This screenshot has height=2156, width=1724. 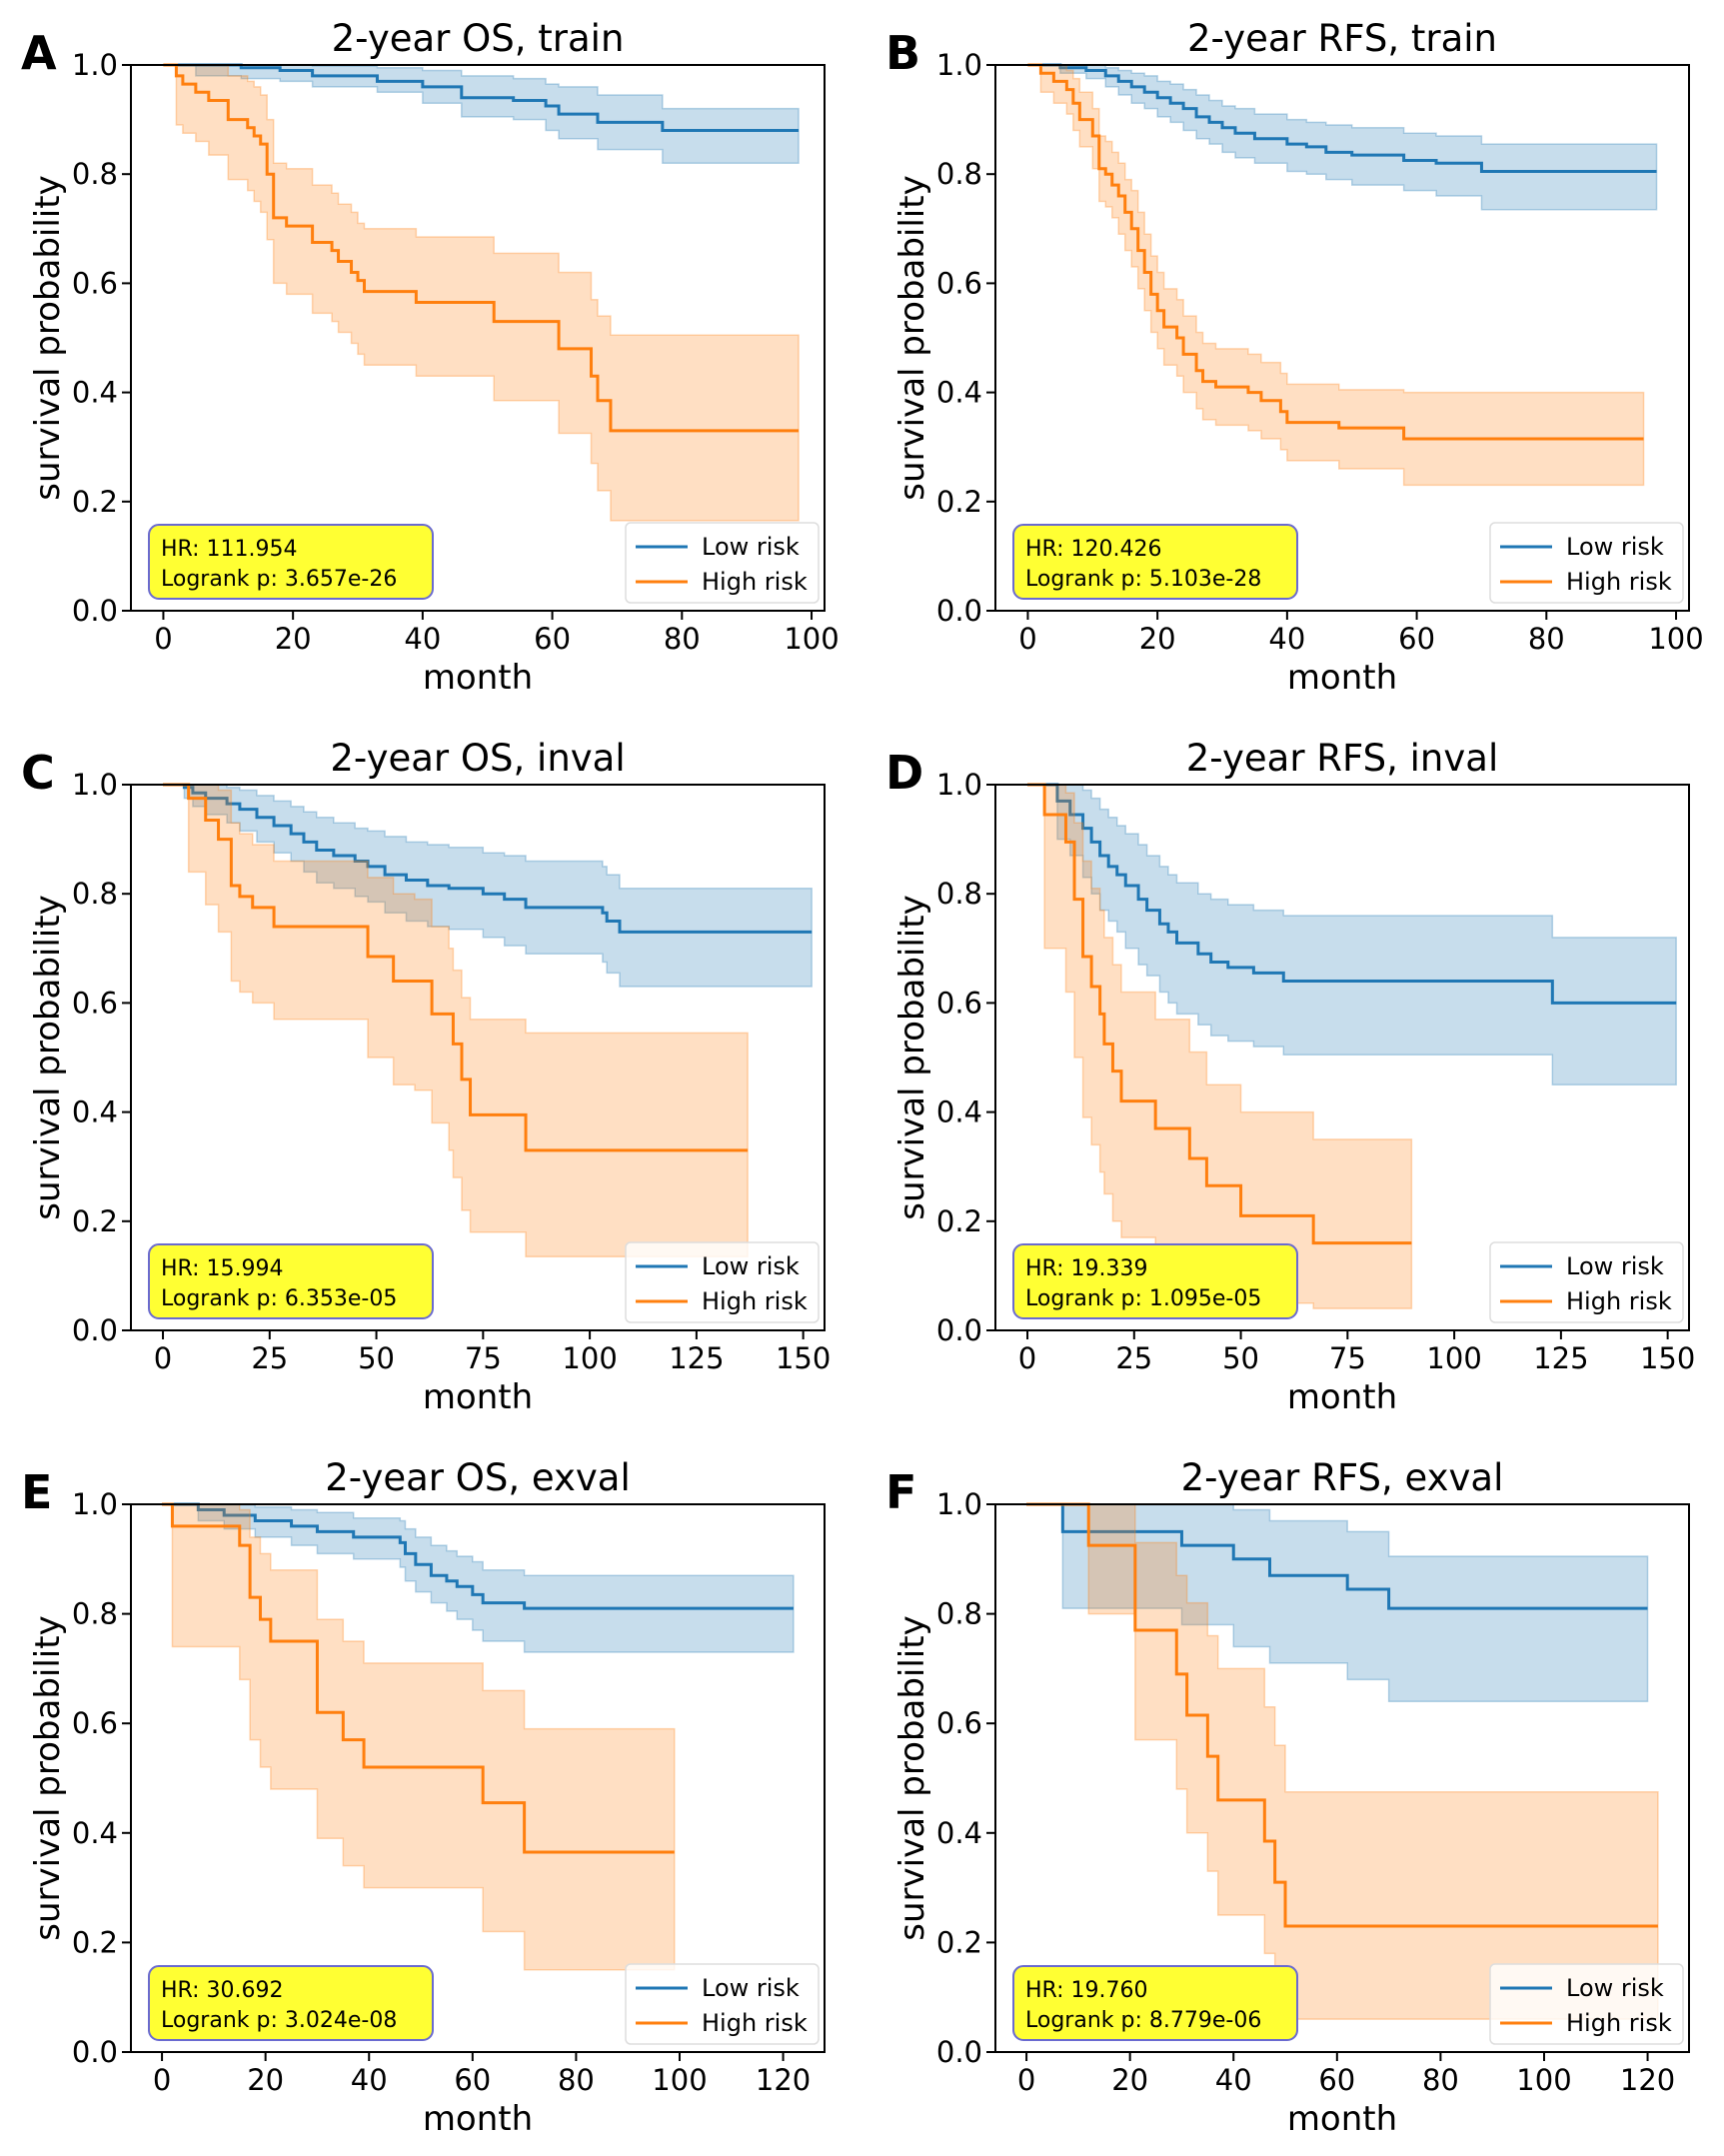 What do you see at coordinates (1143, 579) in the screenshot?
I see `logrank-p: Logrank p: 5.103e-28` at bounding box center [1143, 579].